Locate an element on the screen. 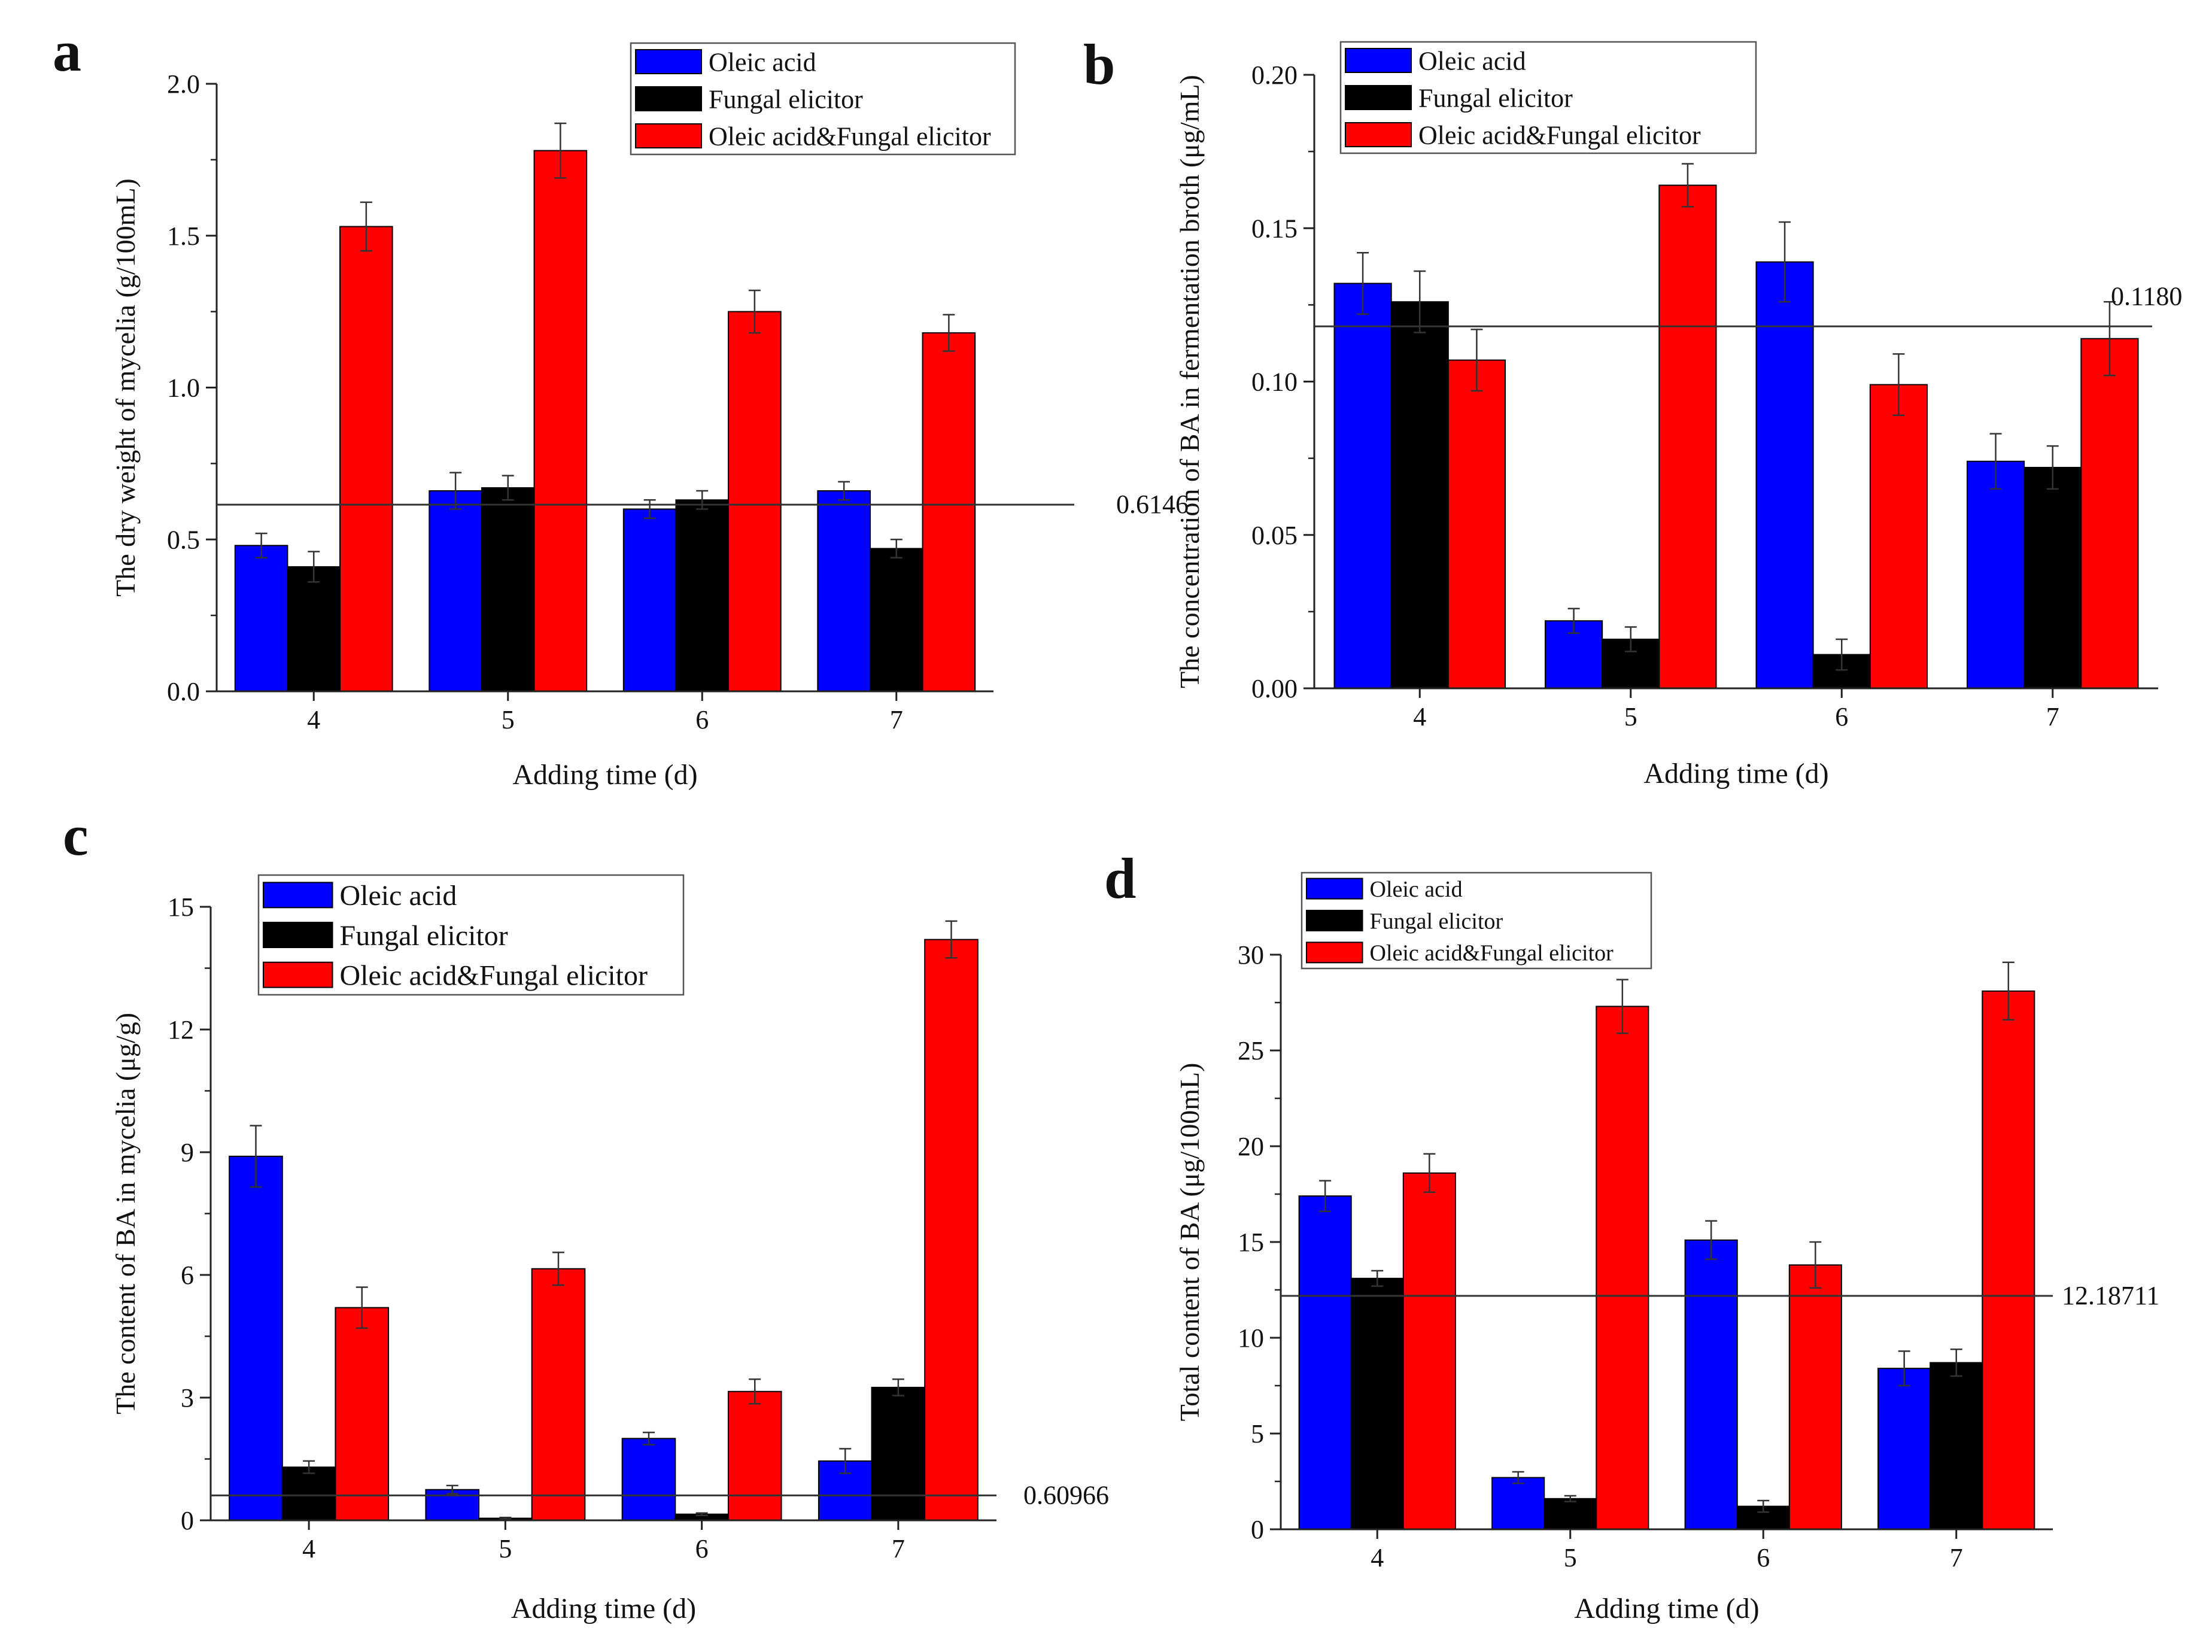 Image resolution: width=2212 pixels, height=1652 pixels. legend-label-fungal-elicitor: Fungal elicitor is located at coordinates (424, 936).